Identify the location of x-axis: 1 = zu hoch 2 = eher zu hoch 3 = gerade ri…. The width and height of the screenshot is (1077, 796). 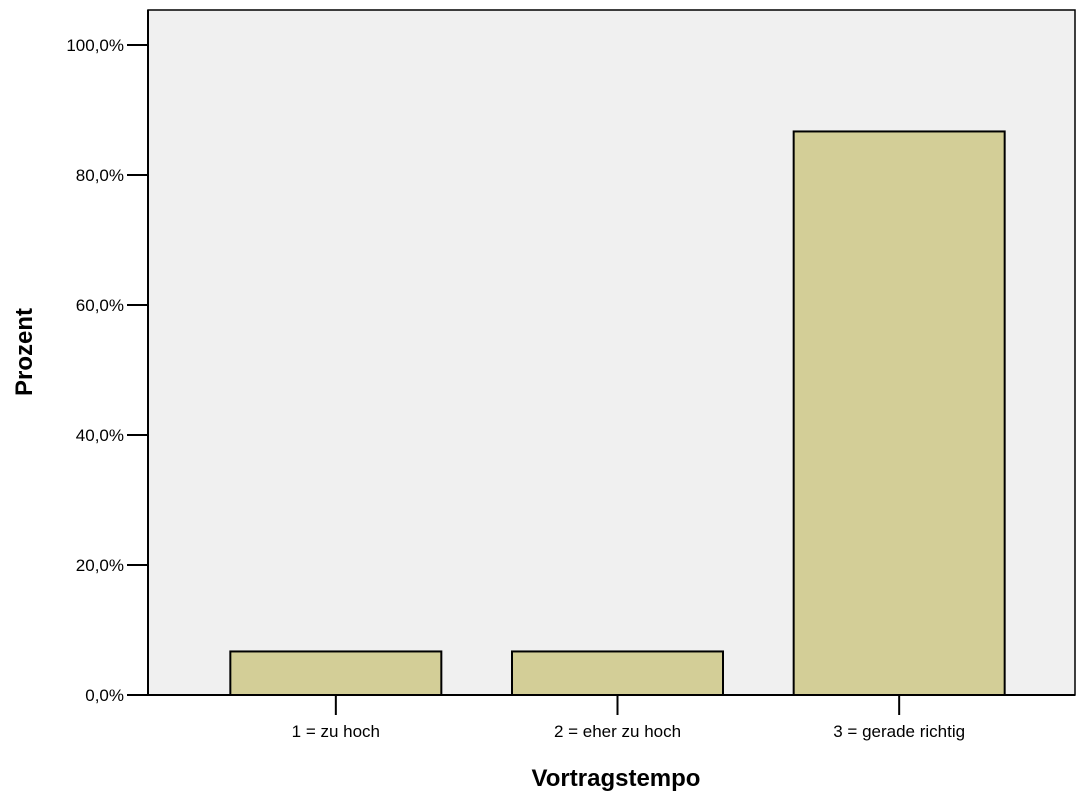
(611, 717).